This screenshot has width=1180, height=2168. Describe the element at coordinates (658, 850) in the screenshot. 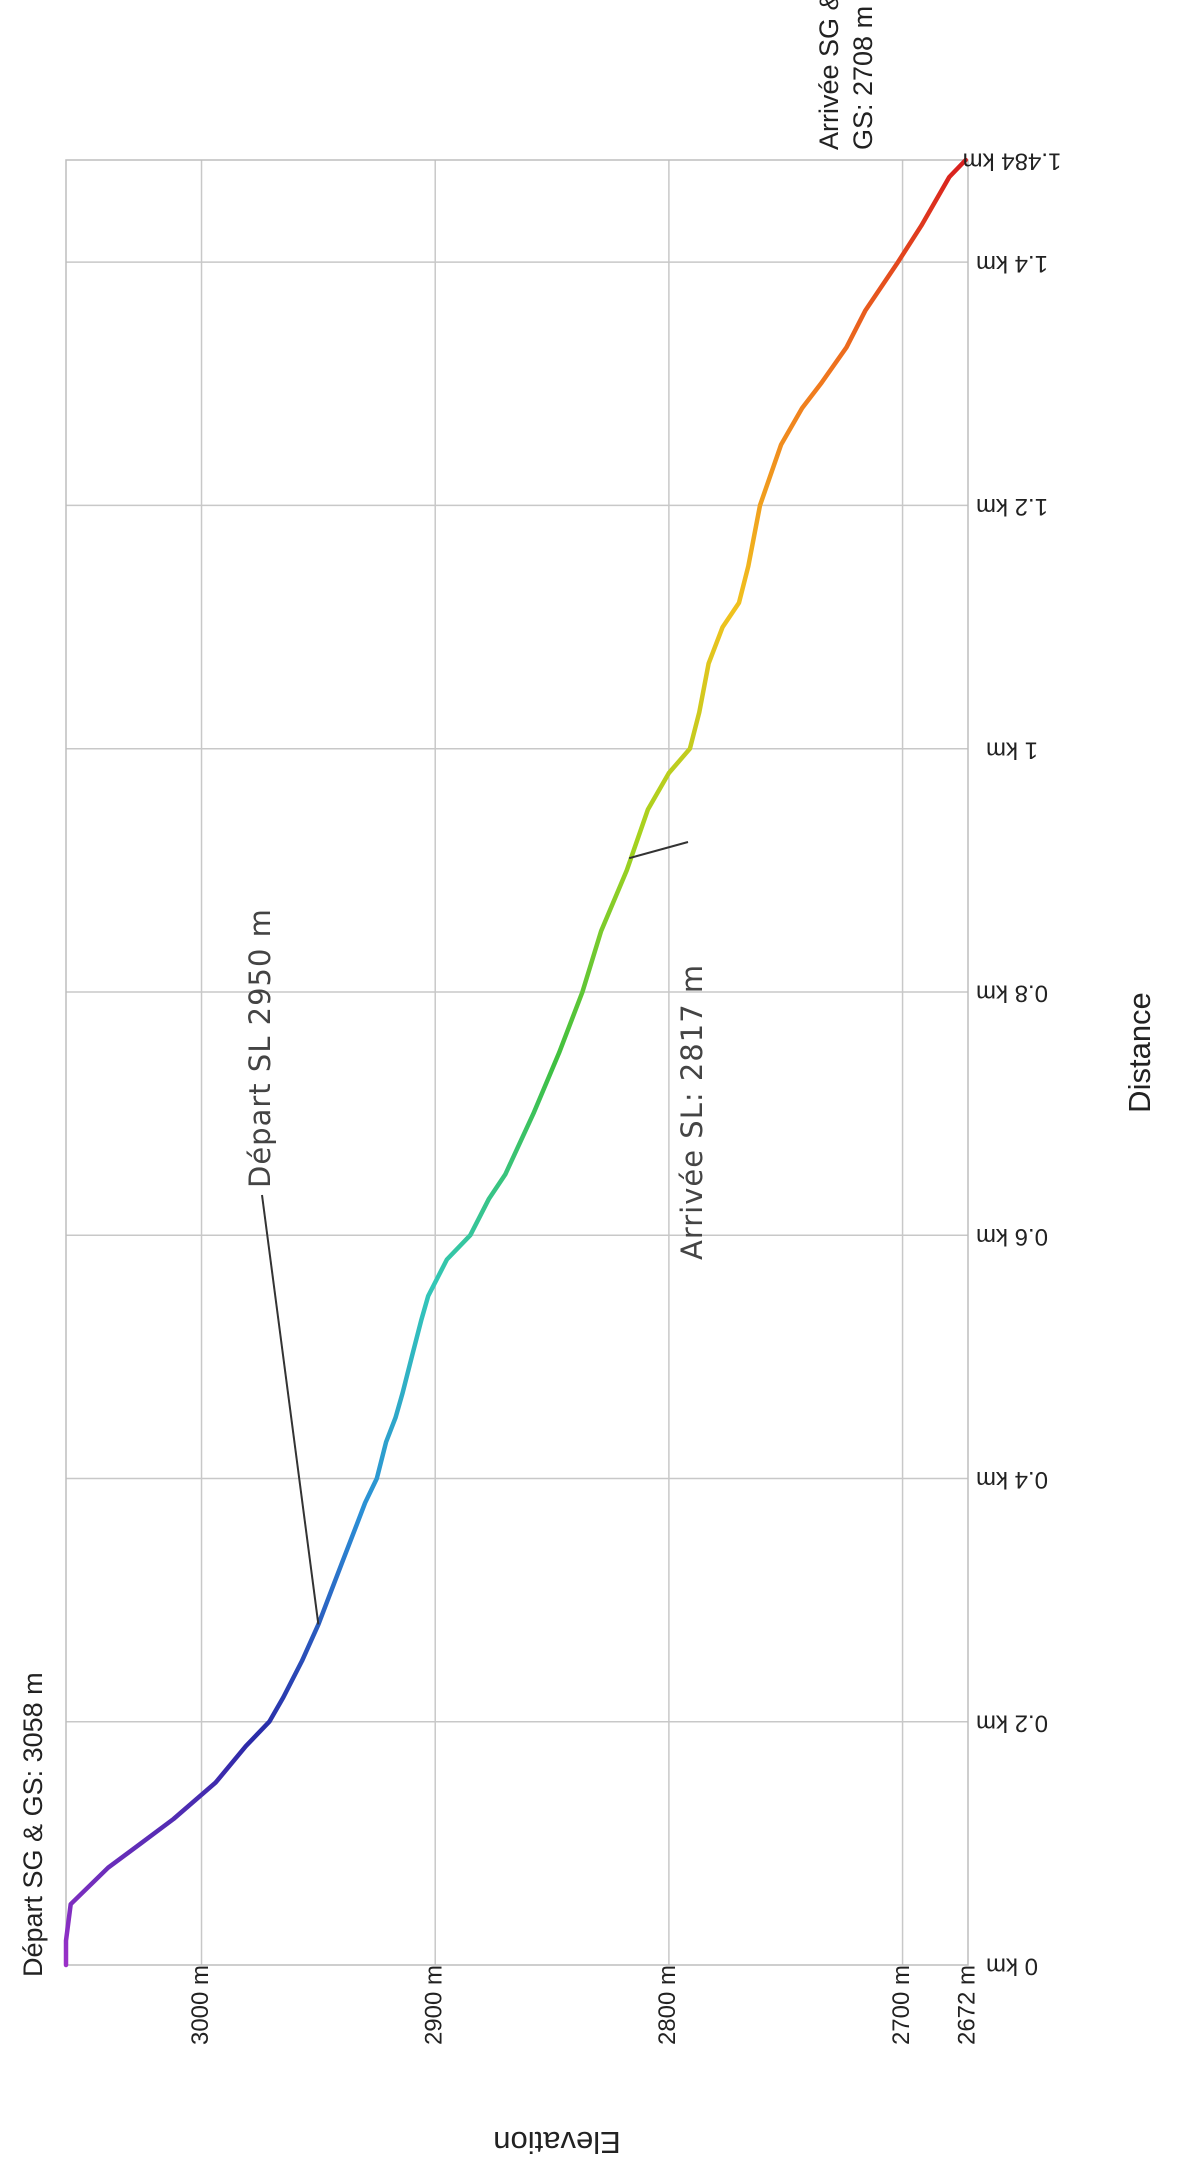

I see `annotation-leader-arrivee-sl` at that location.